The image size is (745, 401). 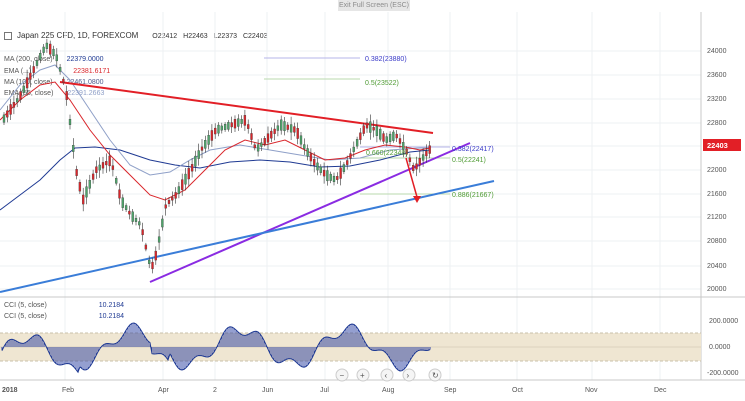 What do you see at coordinates (216, 348) in the screenshot?
I see `cci-line` at bounding box center [216, 348].